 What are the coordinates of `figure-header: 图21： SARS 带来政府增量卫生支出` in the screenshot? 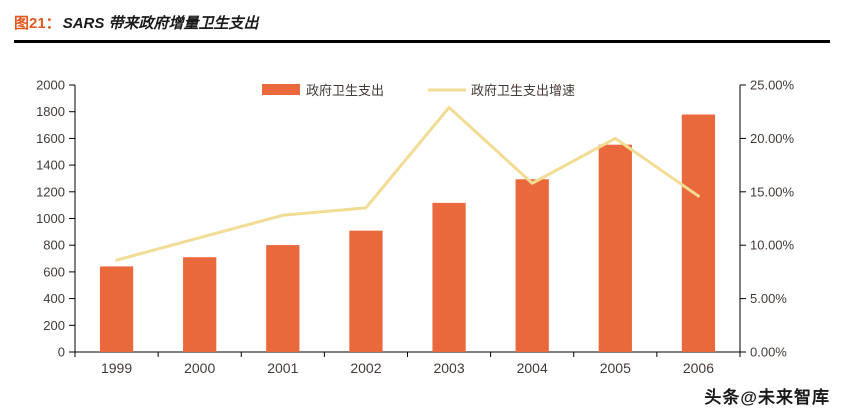 It's located at (422, 27).